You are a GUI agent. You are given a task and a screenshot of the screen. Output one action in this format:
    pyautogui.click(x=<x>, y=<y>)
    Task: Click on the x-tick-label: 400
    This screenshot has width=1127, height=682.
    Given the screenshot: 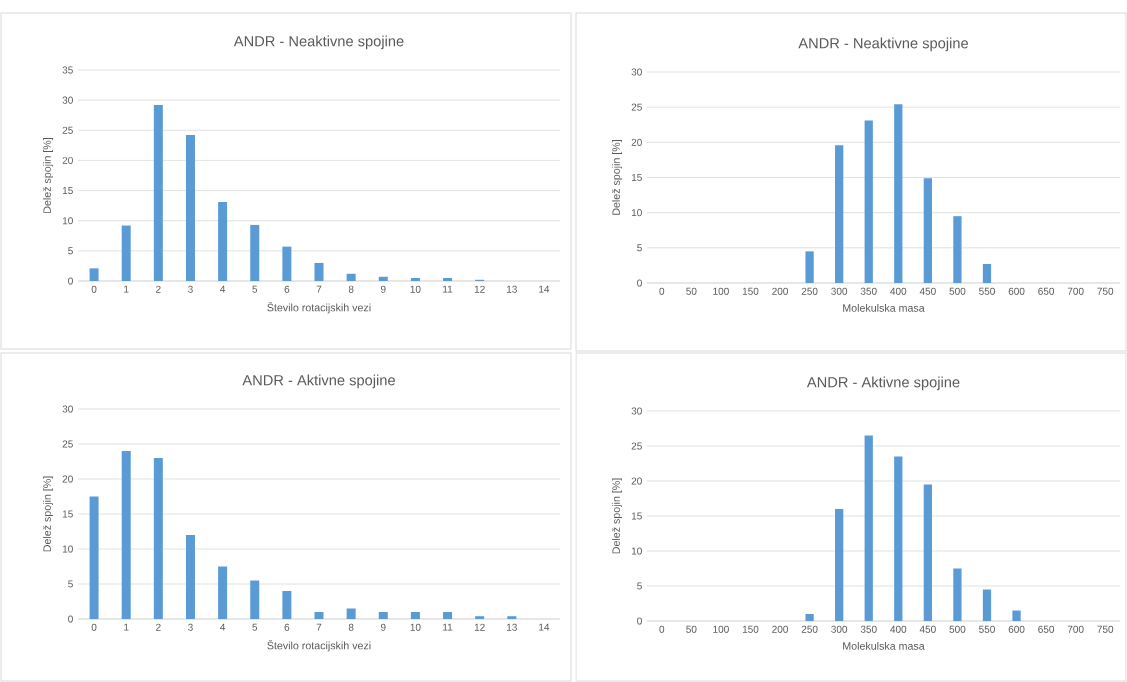 What is the action you would take?
    pyautogui.click(x=898, y=629)
    